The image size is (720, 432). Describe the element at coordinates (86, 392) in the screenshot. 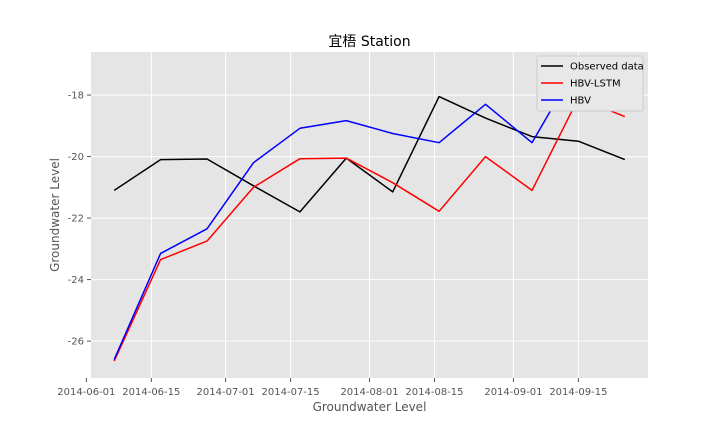

I see `x-tick-label: 2014-06-01` at that location.